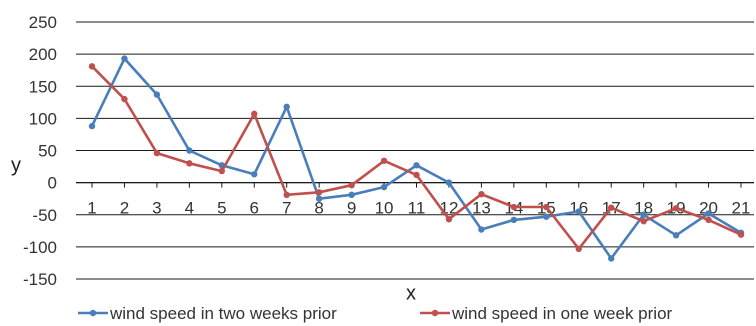 The width and height of the screenshot is (756, 326). What do you see at coordinates (156, 208) in the screenshot?
I see `x-tick-label: 3` at bounding box center [156, 208].